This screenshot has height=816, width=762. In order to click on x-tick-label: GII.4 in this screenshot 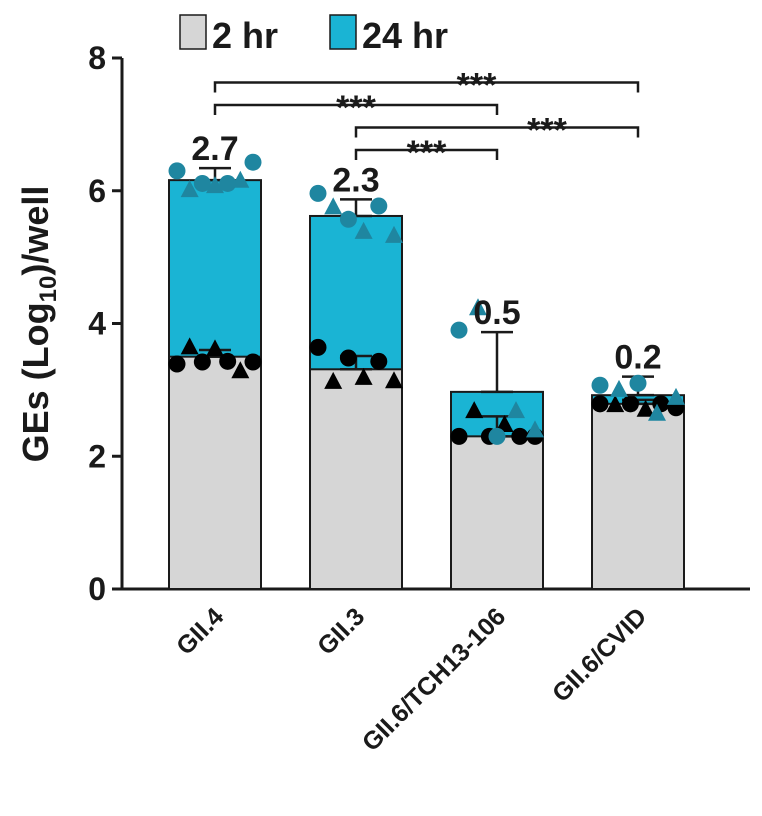, I will do `click(200, 631)`.